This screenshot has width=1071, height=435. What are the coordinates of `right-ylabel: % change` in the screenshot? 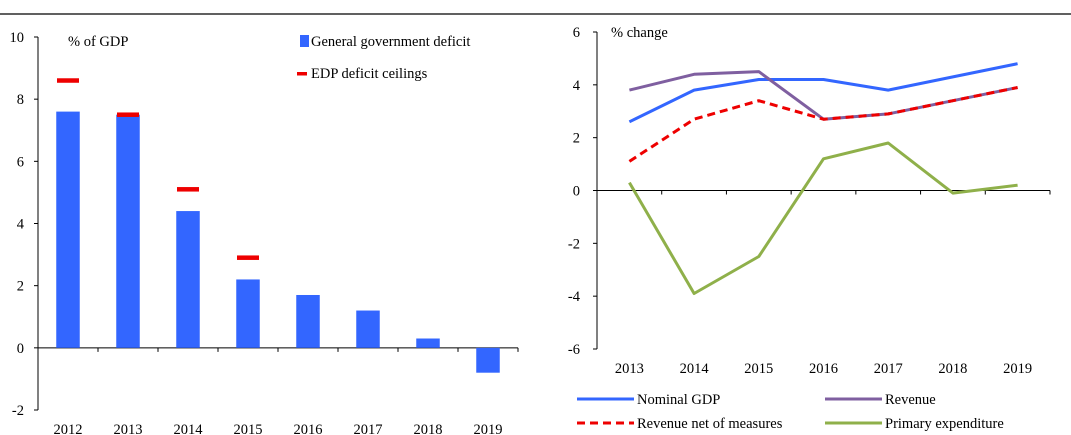 It's located at (639, 33).